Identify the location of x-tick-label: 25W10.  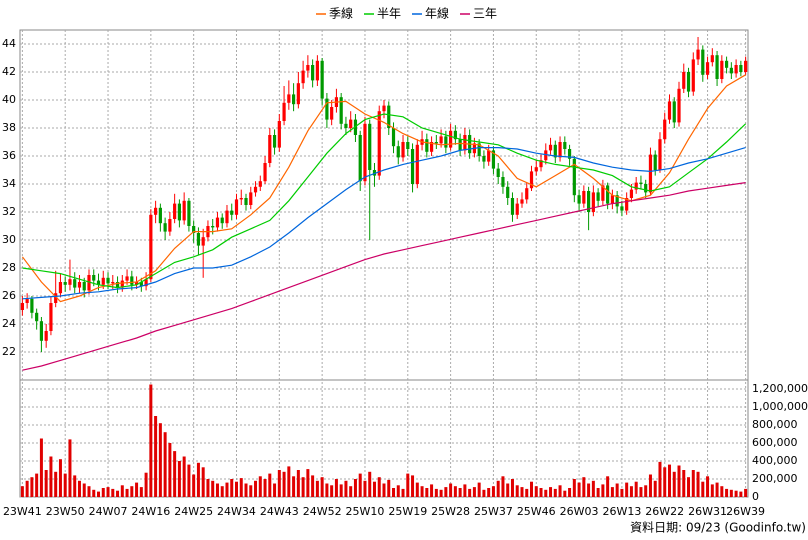
(365, 511).